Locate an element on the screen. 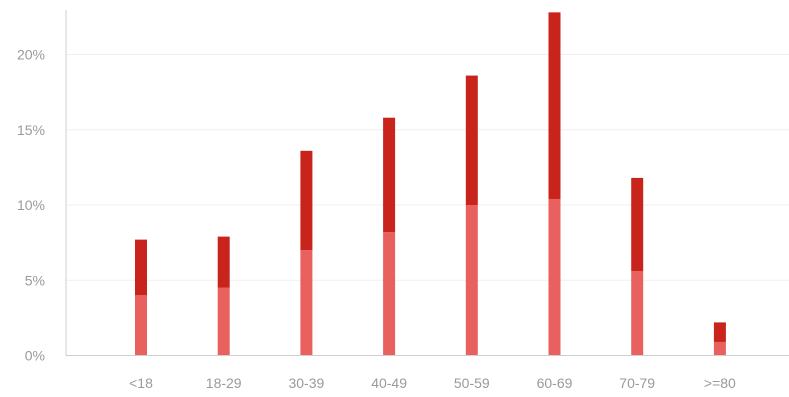 The image size is (789, 397). x-tick-label: <18 is located at coordinates (141, 383).